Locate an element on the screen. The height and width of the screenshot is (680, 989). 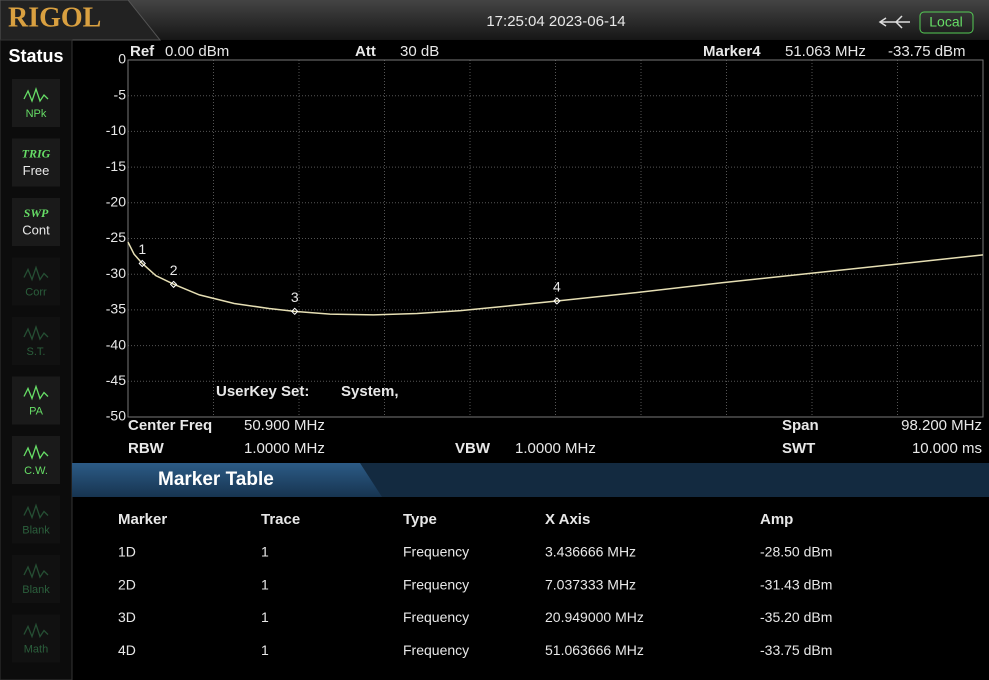
y-tick-label: -10 is located at coordinates (116, 130).